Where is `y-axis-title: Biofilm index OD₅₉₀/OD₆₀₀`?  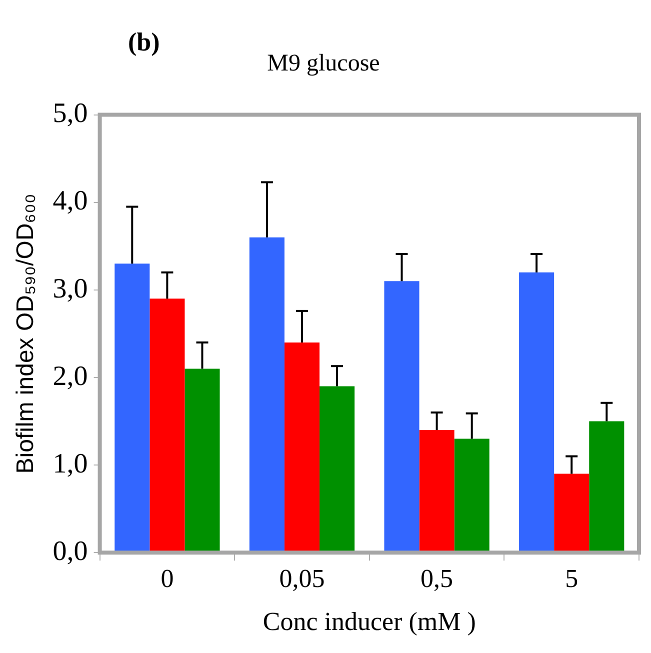 y-axis-title: Biofilm index OD₅₉₀/OD₆₀₀ is located at coordinates (26, 334).